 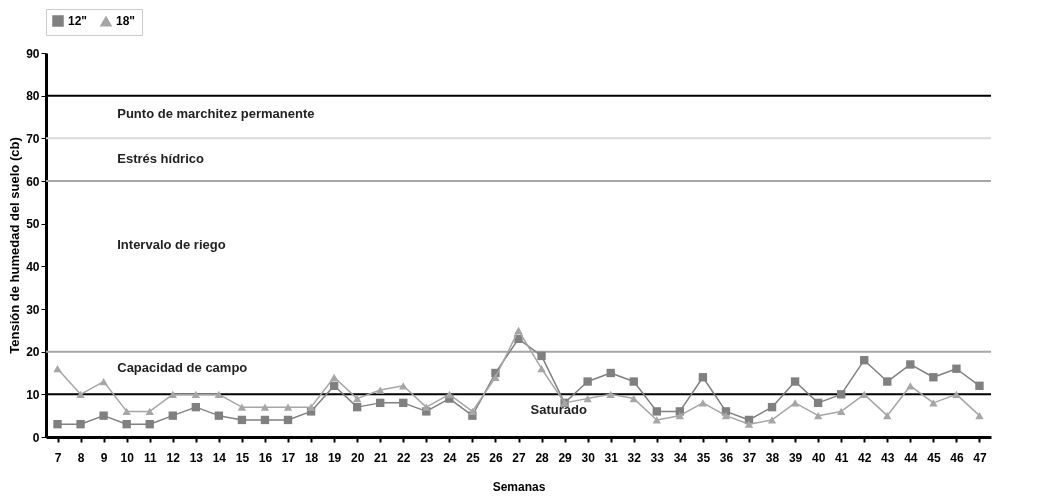 I want to click on x-tick-label: 11, so click(x=150, y=457).